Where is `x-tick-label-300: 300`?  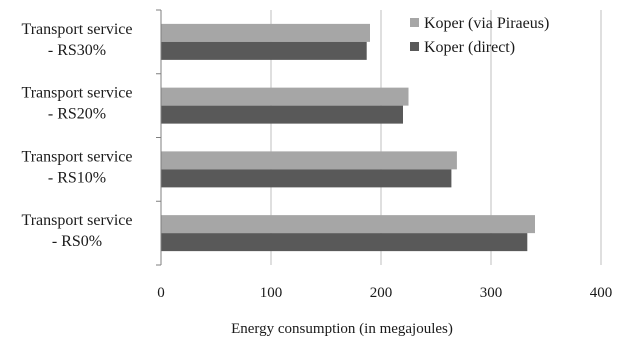
x-tick-label-300: 300 is located at coordinates (491, 293).